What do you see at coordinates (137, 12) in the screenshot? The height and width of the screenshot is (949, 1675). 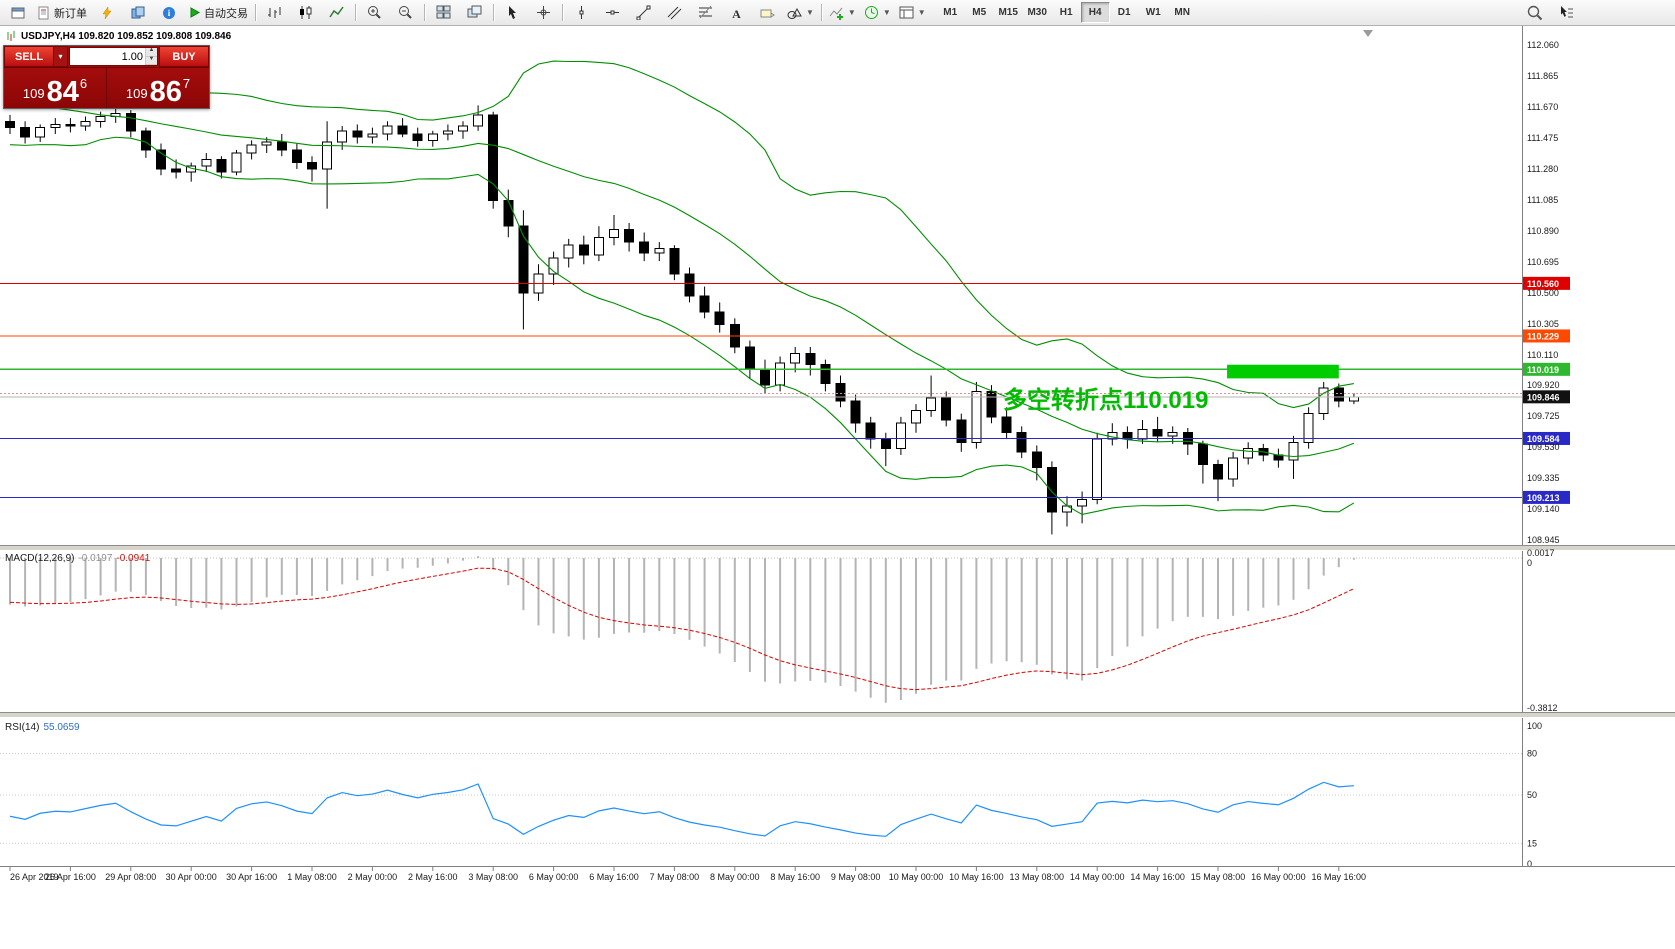 I see `market-watch-button` at bounding box center [137, 12].